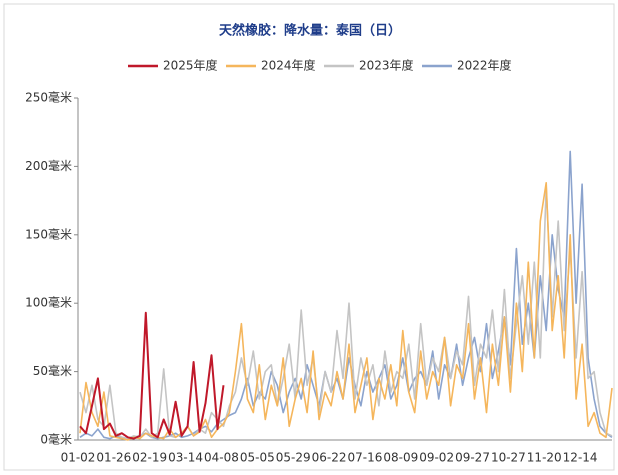 Image resolution: width=618 pixels, height=475 pixels. I want to click on x-tick-label: 05-29, so click(293, 458).